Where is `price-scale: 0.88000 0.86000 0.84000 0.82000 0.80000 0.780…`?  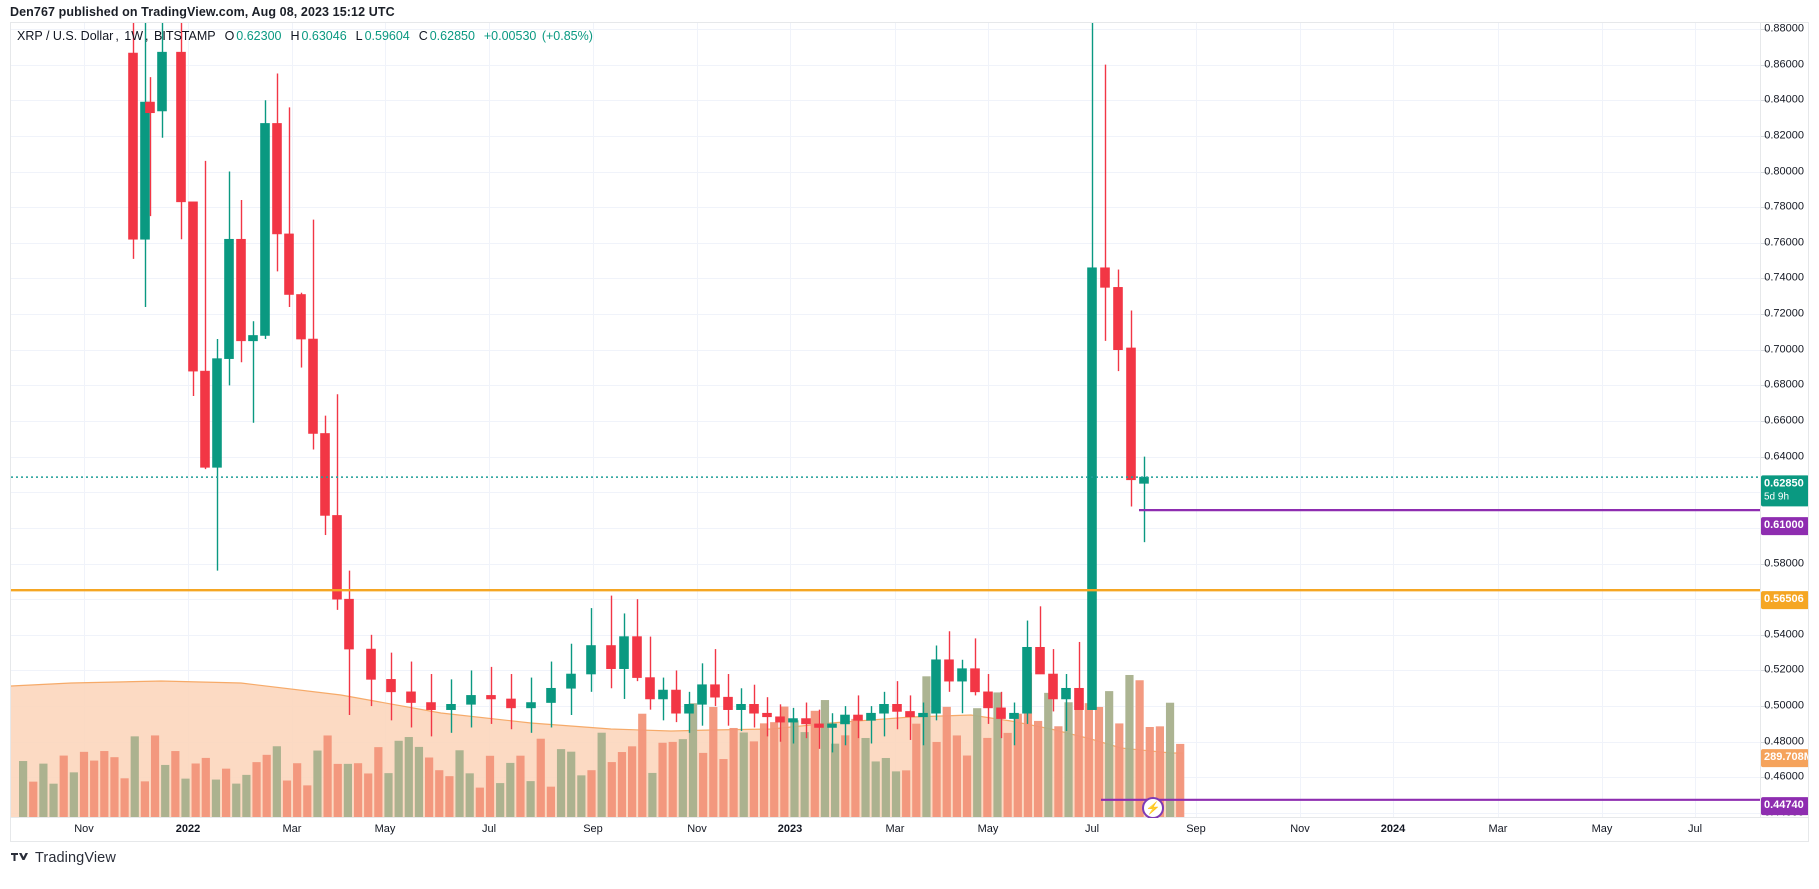 price-scale: 0.88000 0.86000 0.84000 0.82000 0.80000 0.780… is located at coordinates (1784, 431).